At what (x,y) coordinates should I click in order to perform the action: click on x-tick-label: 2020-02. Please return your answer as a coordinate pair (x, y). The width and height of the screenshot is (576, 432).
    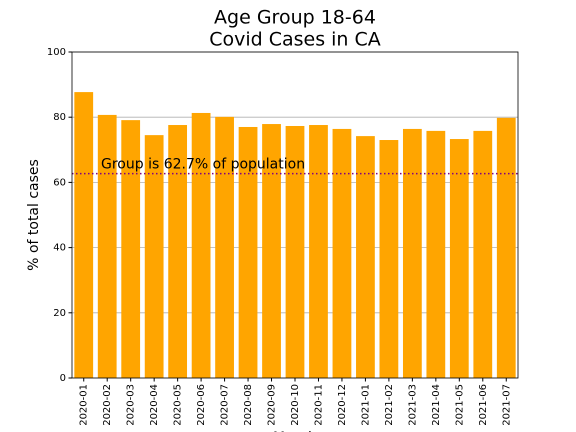
    Looking at the image, I should click on (107, 405).